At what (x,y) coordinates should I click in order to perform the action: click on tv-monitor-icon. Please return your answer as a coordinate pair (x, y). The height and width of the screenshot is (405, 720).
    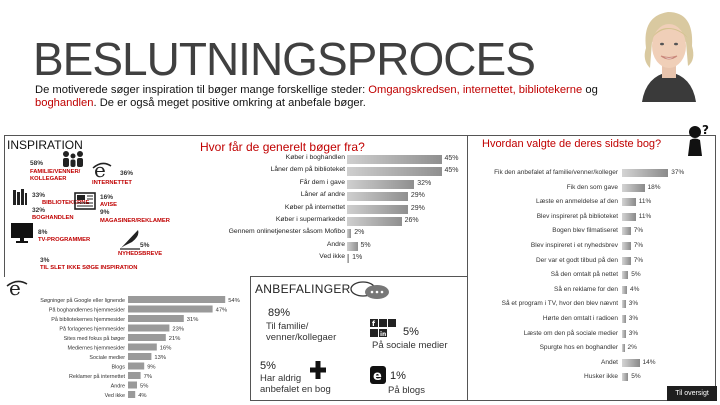
    Looking at the image, I should click on (22, 233).